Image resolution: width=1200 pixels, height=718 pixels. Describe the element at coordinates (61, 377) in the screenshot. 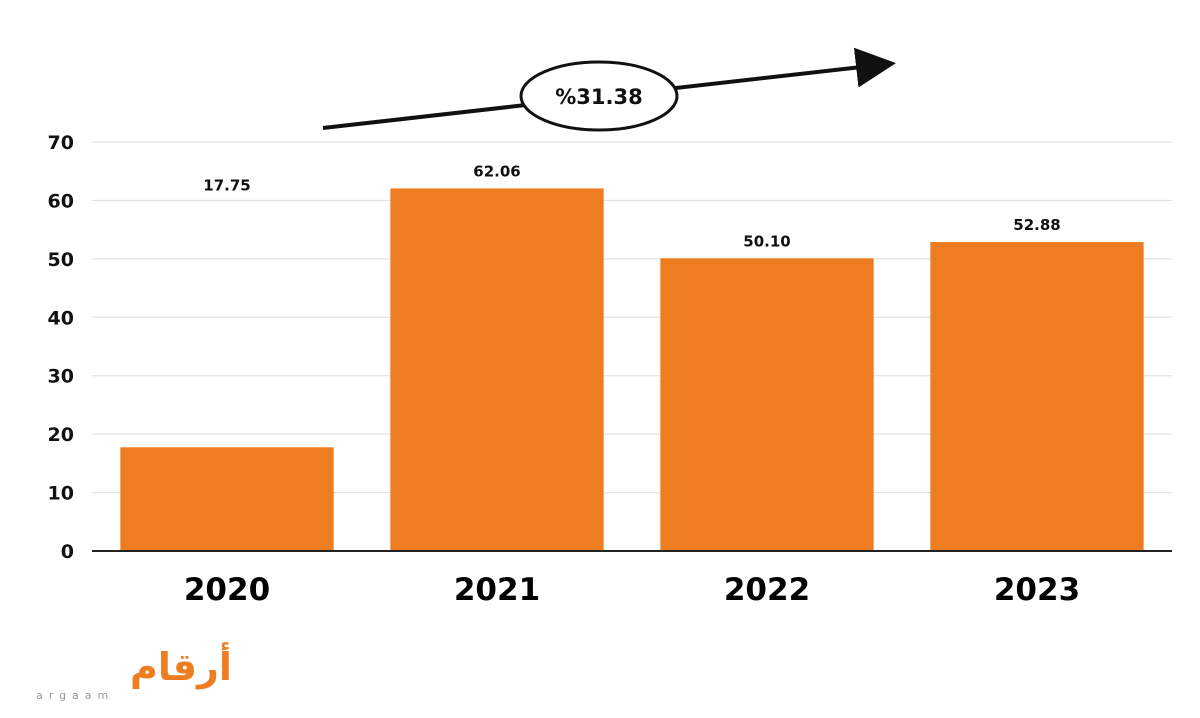

I see `y-tick-label: 30` at that location.